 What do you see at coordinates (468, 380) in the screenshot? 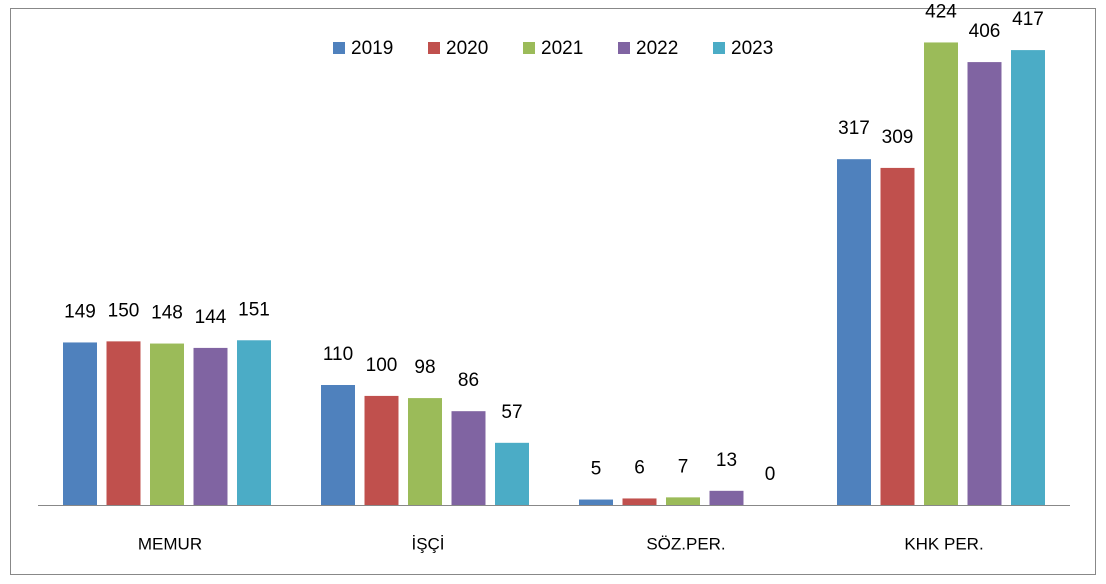
I see `data-label: 86` at bounding box center [468, 380].